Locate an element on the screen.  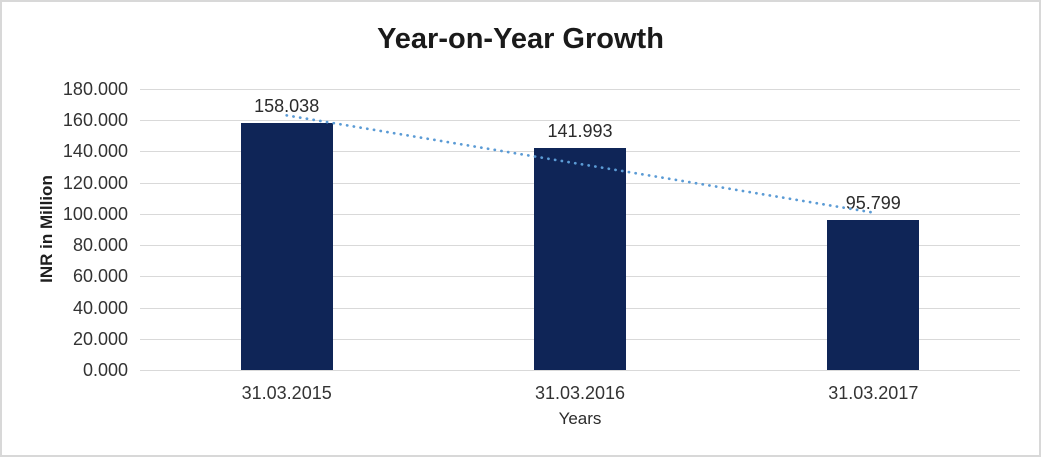
bar-31.03.2015 is located at coordinates (286, 246).